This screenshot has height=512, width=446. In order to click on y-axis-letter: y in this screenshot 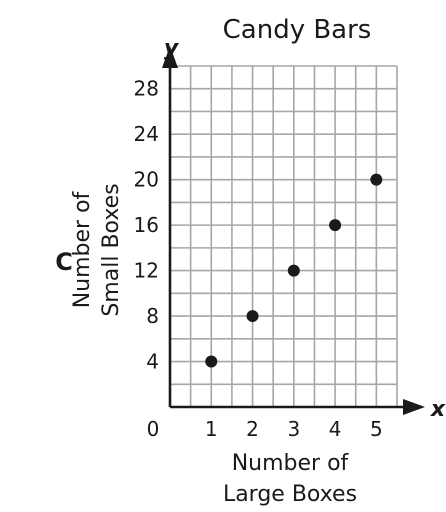, I will do `click(172, 48)`.